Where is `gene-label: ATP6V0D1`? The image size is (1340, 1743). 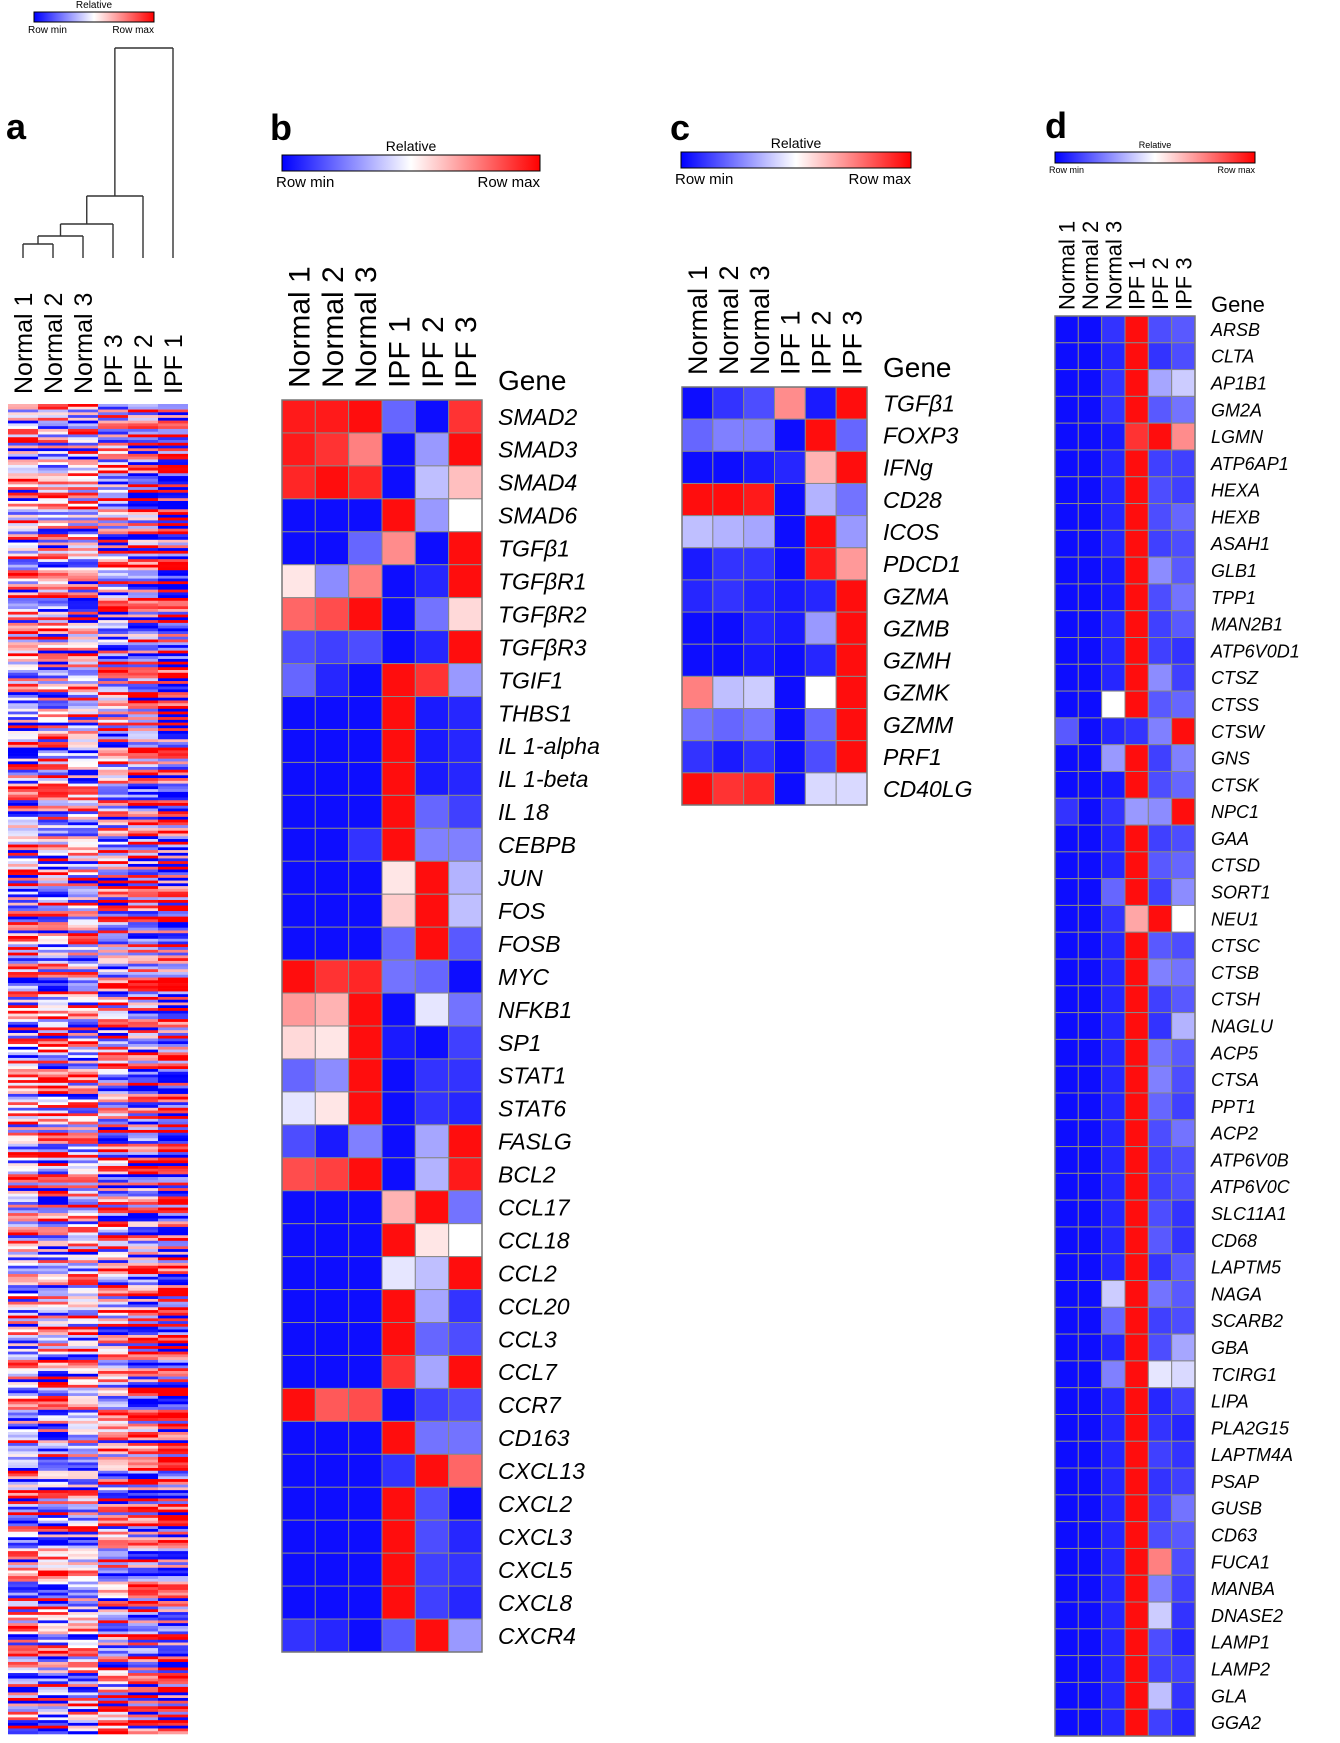 gene-label: ATP6V0D1 is located at coordinates (1255, 651).